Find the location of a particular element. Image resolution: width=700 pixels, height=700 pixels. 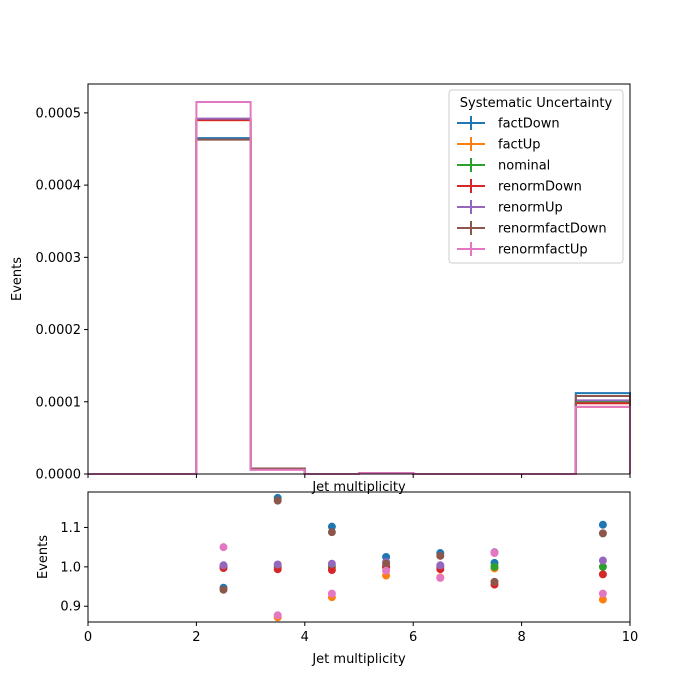

y-tick-label: 0.0002 is located at coordinates (59, 330).